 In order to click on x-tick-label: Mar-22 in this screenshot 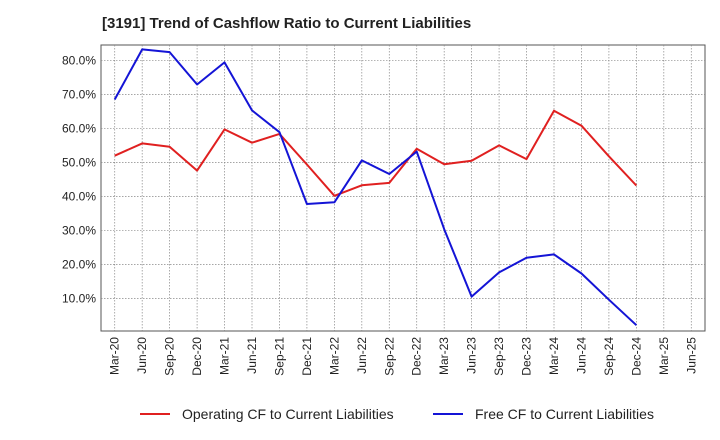, I will do `click(334, 356)`.